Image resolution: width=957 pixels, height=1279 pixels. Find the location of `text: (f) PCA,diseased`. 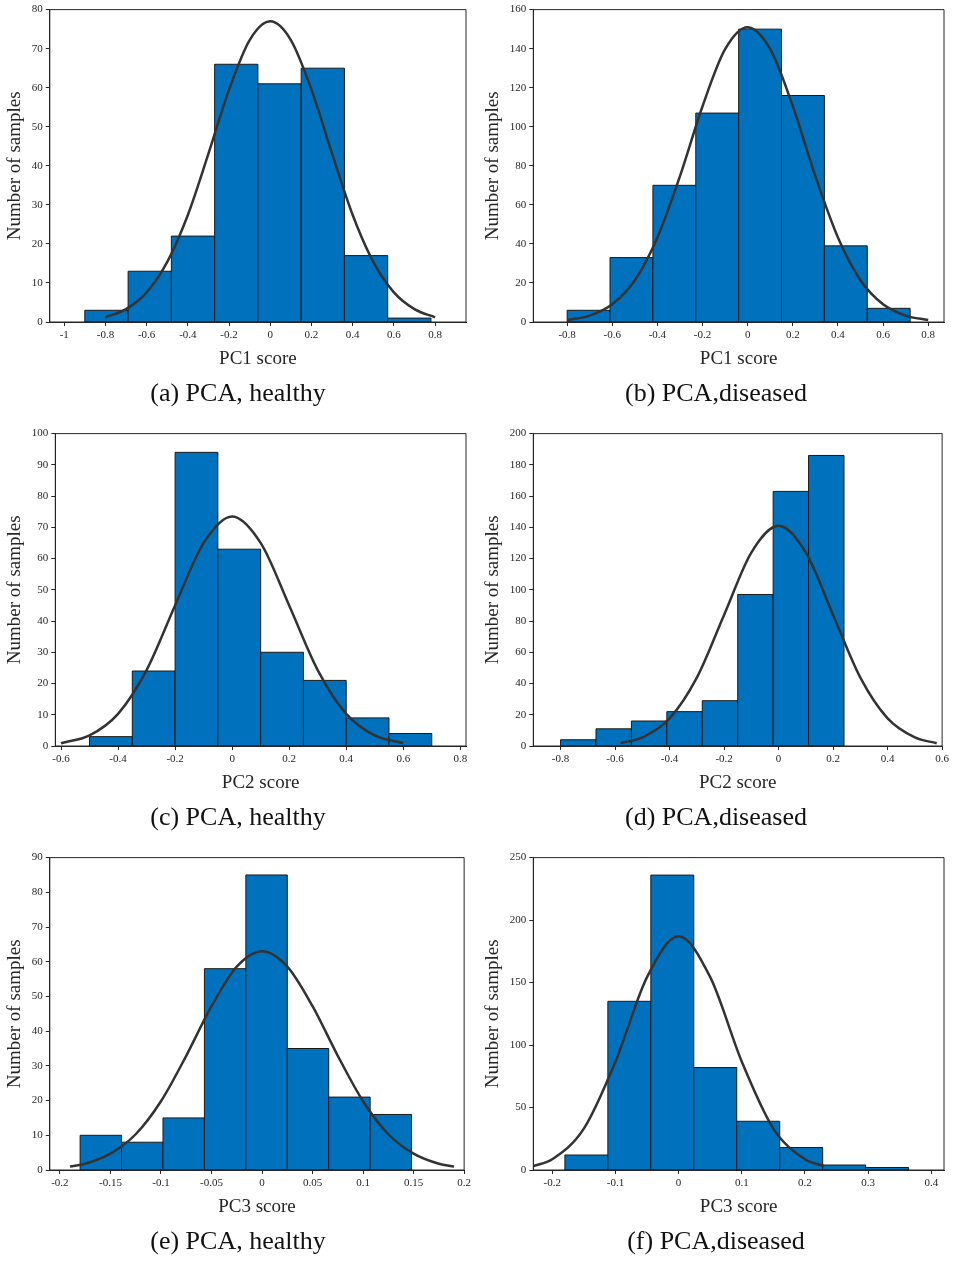

text: (f) PCA,diseased is located at coordinates (716, 1241).